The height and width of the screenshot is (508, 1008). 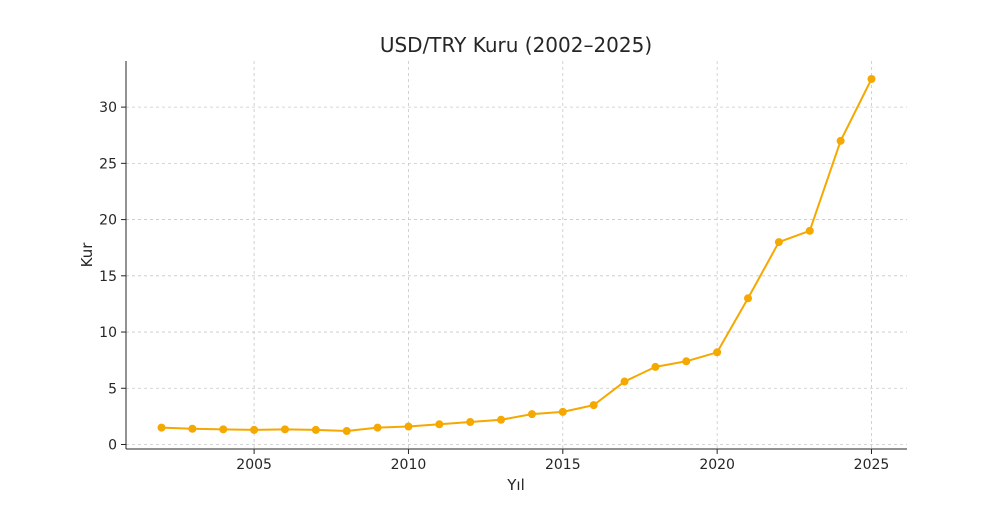 I want to click on x-tick-label: 2015, so click(x=563, y=465).